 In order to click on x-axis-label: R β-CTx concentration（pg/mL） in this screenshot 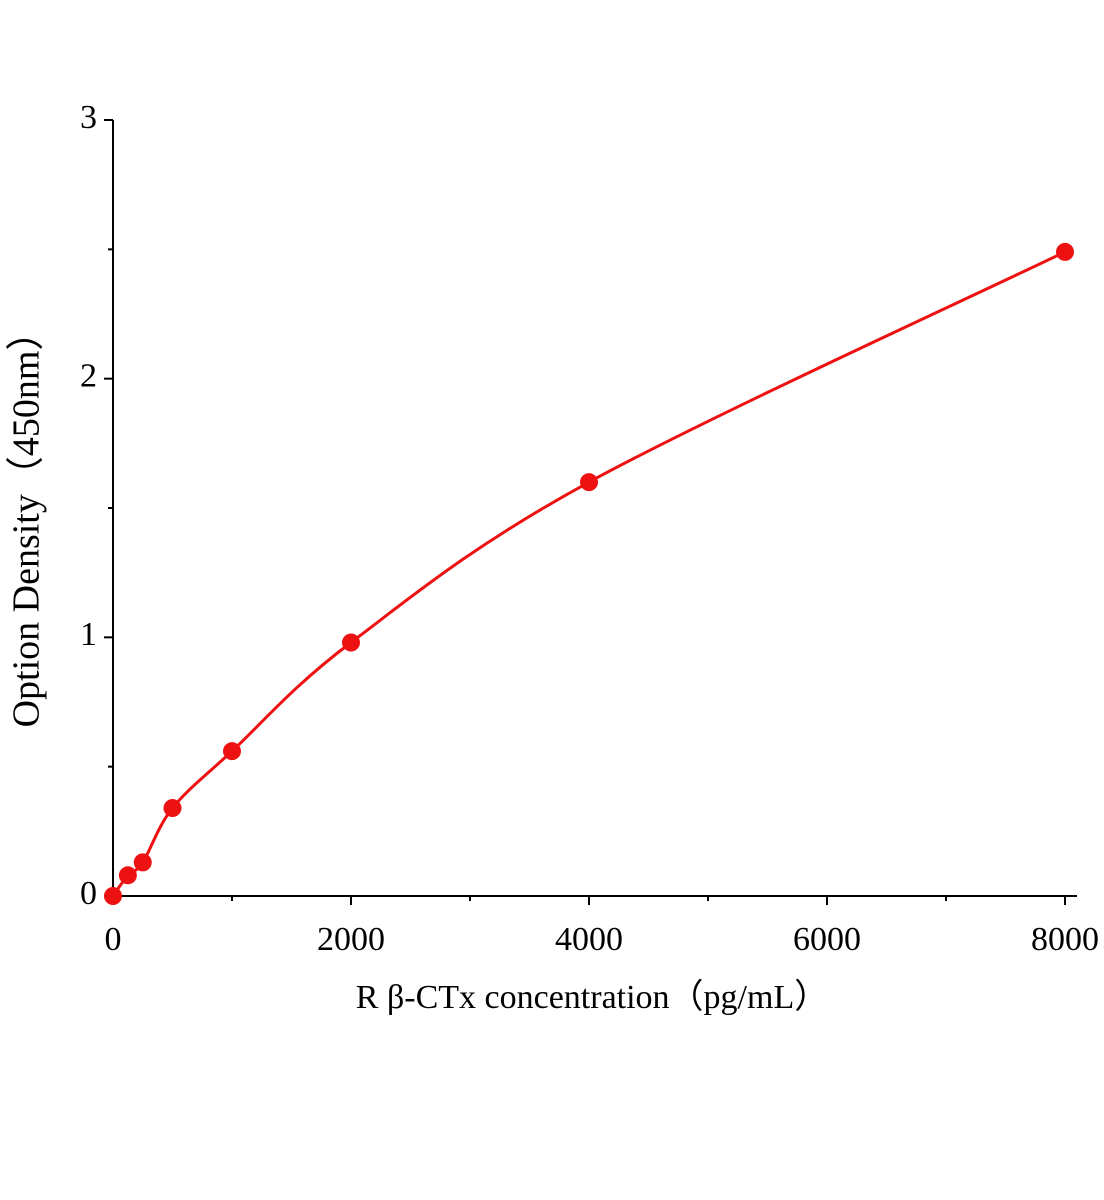, I will do `click(592, 997)`.